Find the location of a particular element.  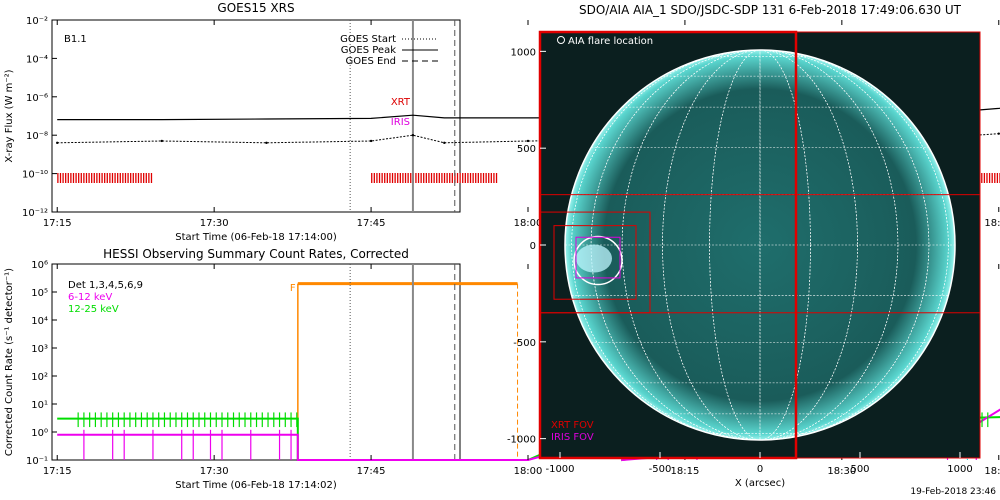

aia-legend-flare: AIA flare location is located at coordinates (610, 41).